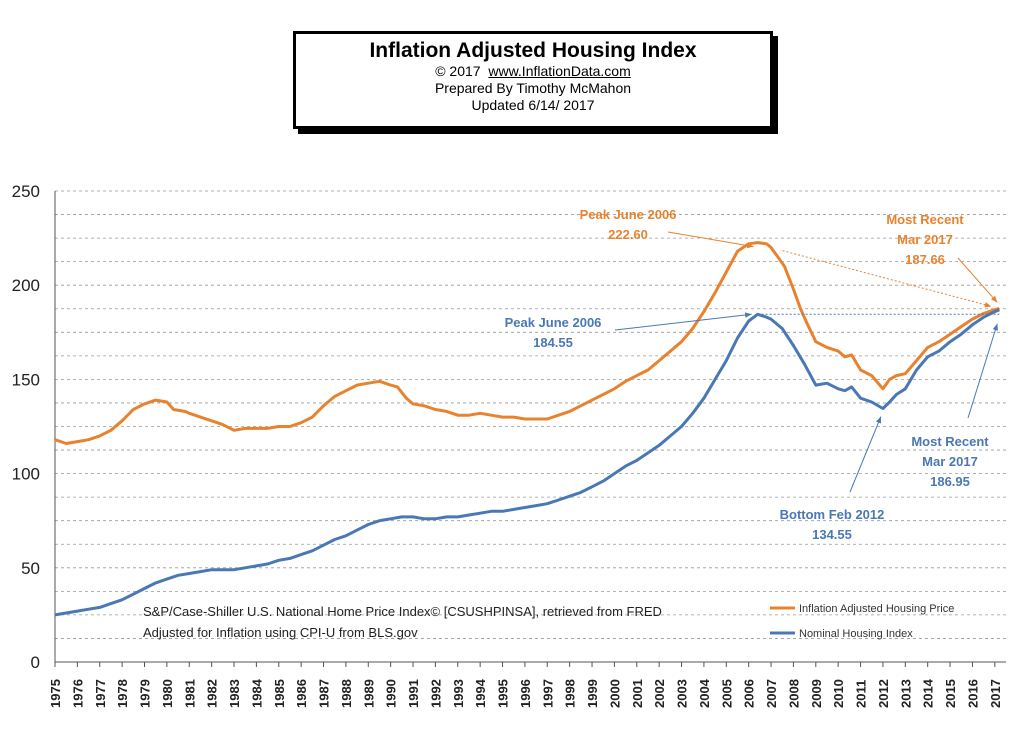 This screenshot has width=1024, height=737. Describe the element at coordinates (547, 693) in the screenshot. I see `x-tick-label: 1997` at that location.